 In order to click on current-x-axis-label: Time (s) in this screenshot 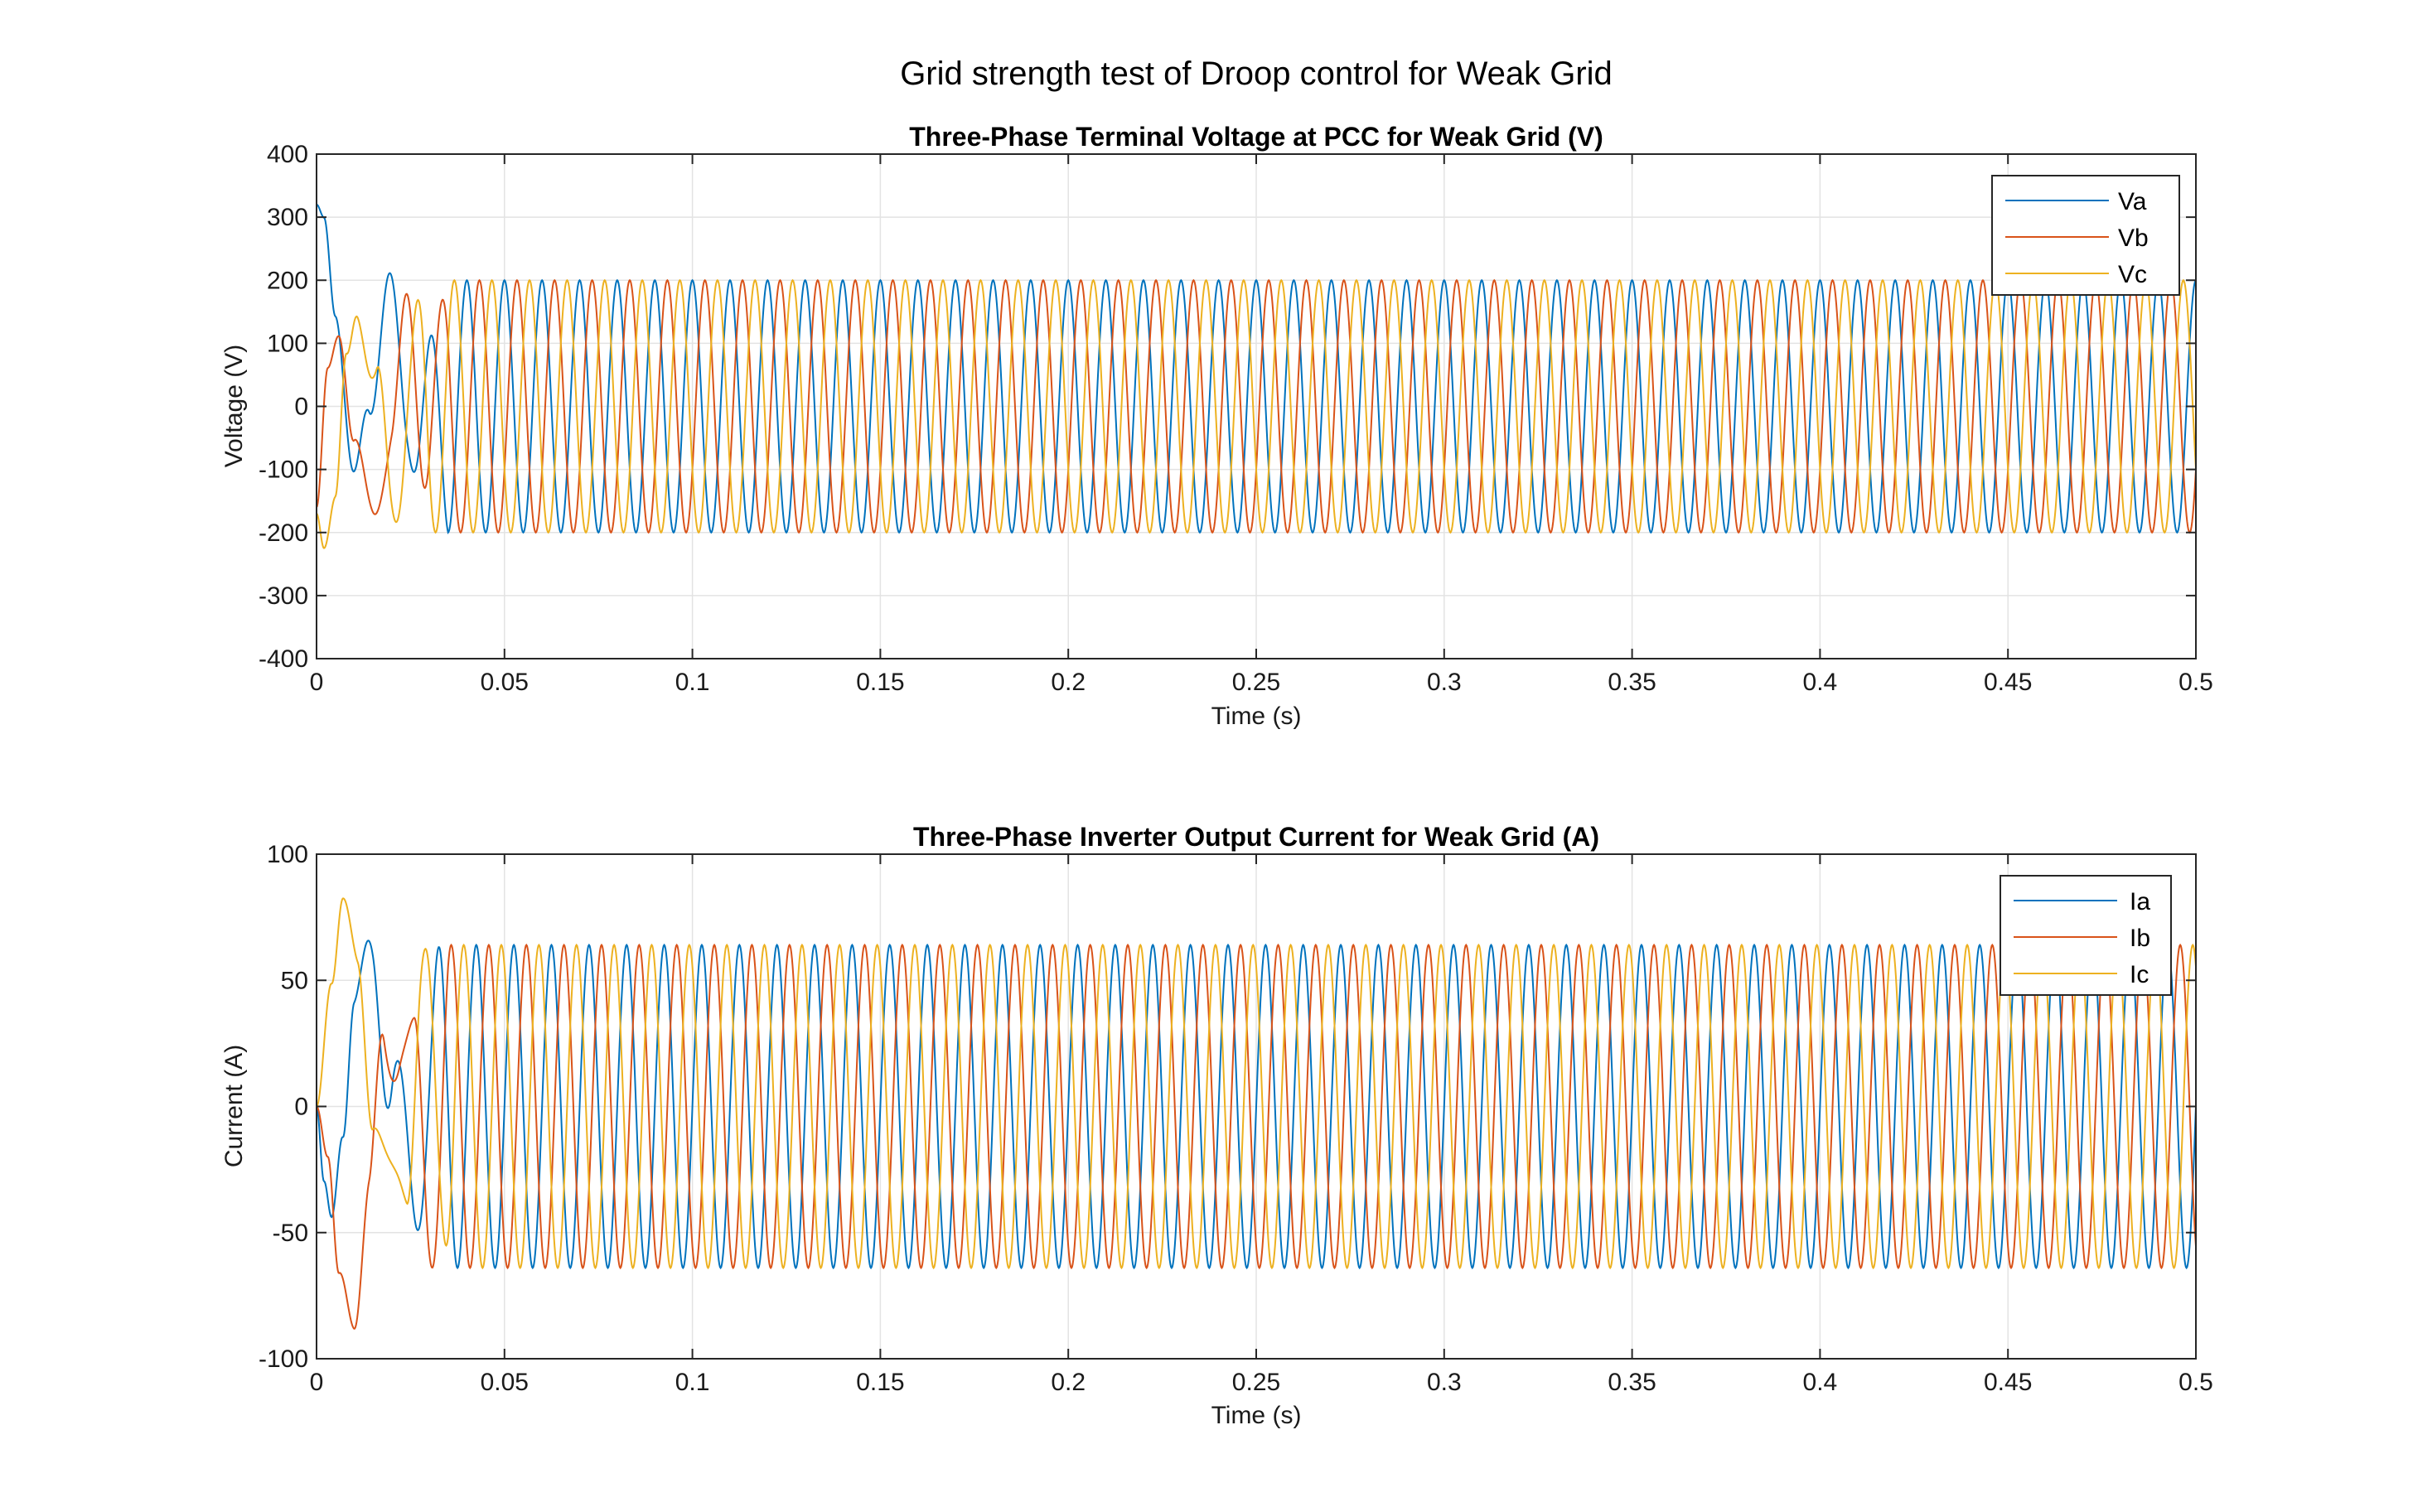, I will do `click(1256, 1415)`.